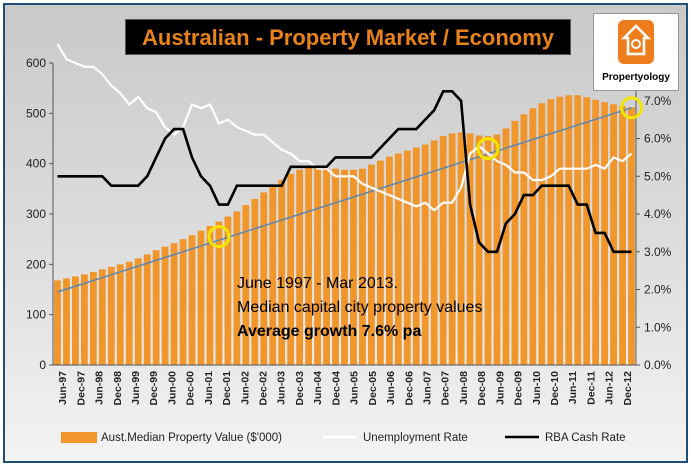 Image resolution: width=691 pixels, height=466 pixels. What do you see at coordinates (610, 388) in the screenshot?
I see `x-tick-label: Jun-12` at bounding box center [610, 388].